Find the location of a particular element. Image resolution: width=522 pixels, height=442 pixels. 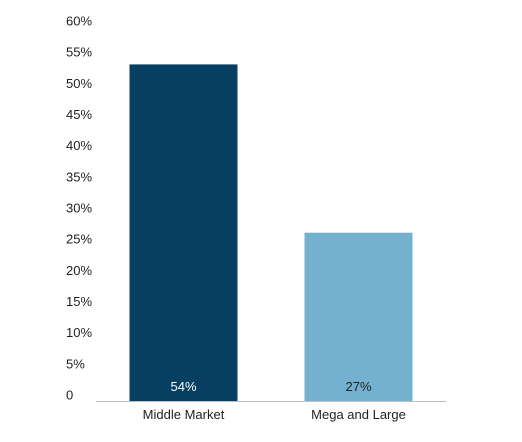

bar-data-label: 54% is located at coordinates (183, 386).